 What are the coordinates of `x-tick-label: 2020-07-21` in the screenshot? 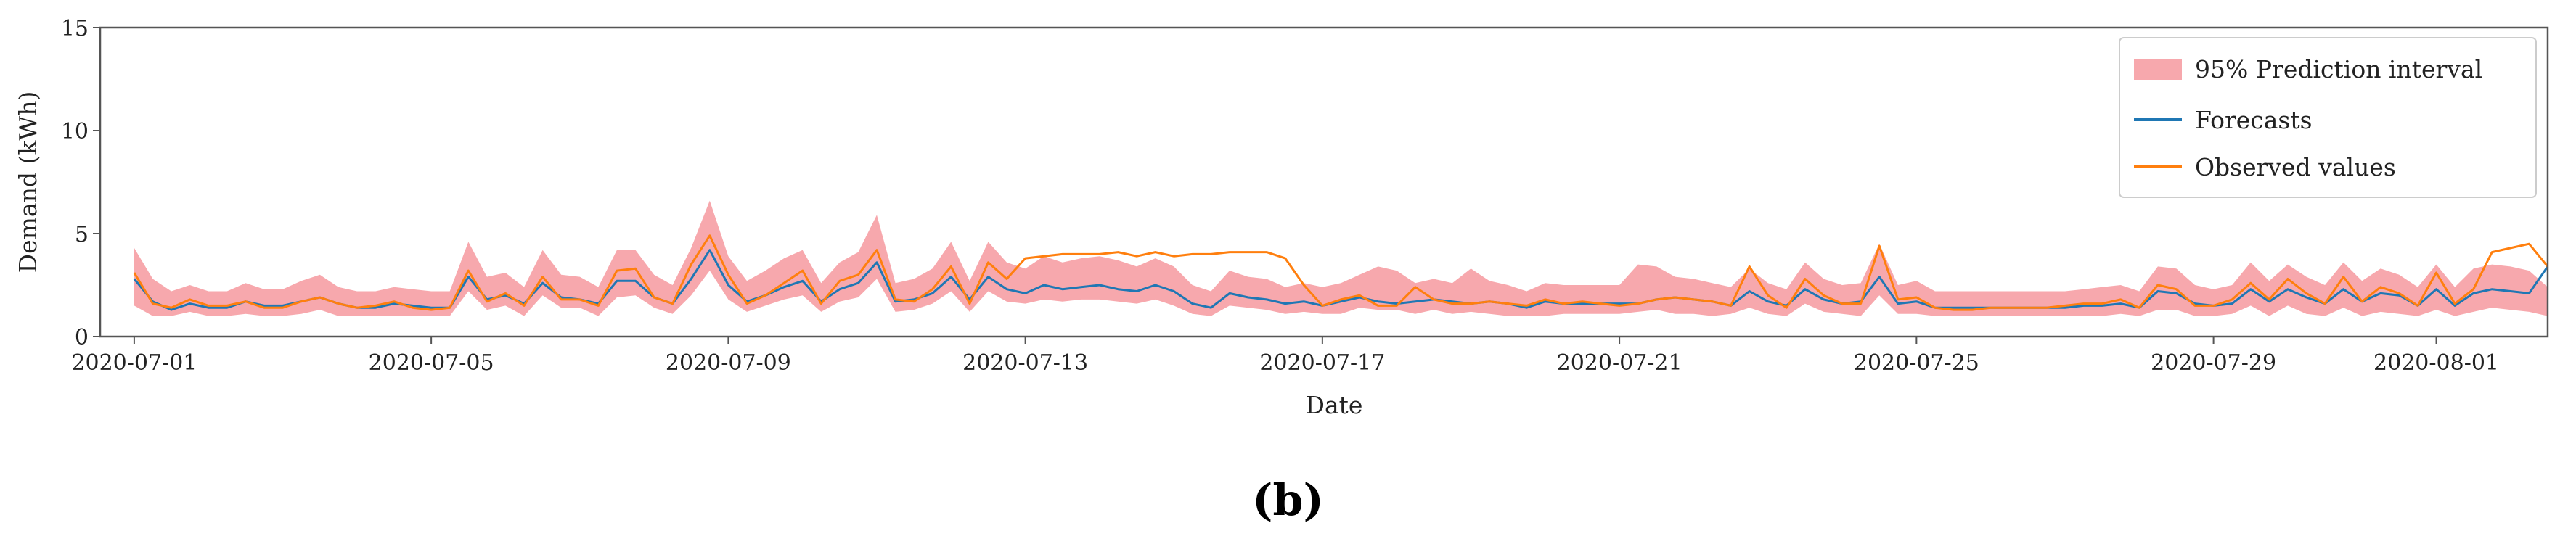 It's located at (1620, 363).